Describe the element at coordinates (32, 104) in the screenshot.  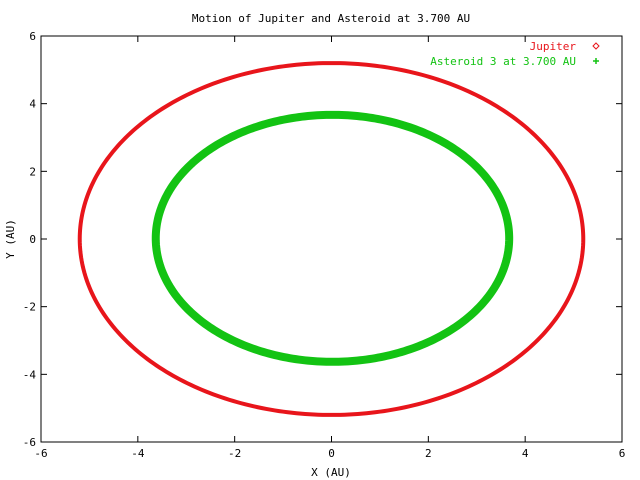
I see `y-tick-label: 4` at that location.